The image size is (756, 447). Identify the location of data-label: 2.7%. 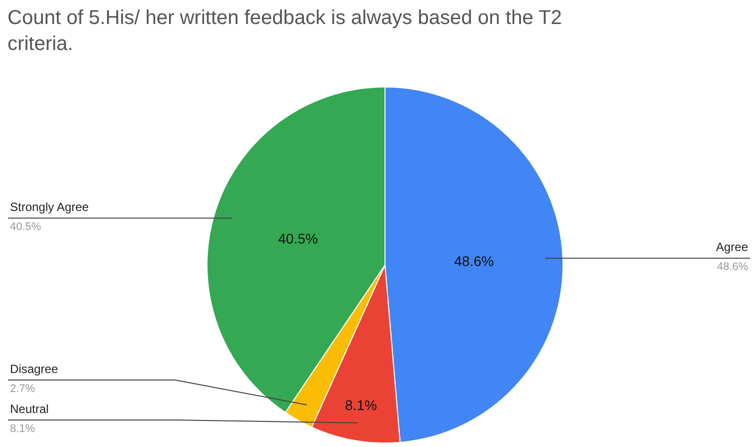
(23, 389).